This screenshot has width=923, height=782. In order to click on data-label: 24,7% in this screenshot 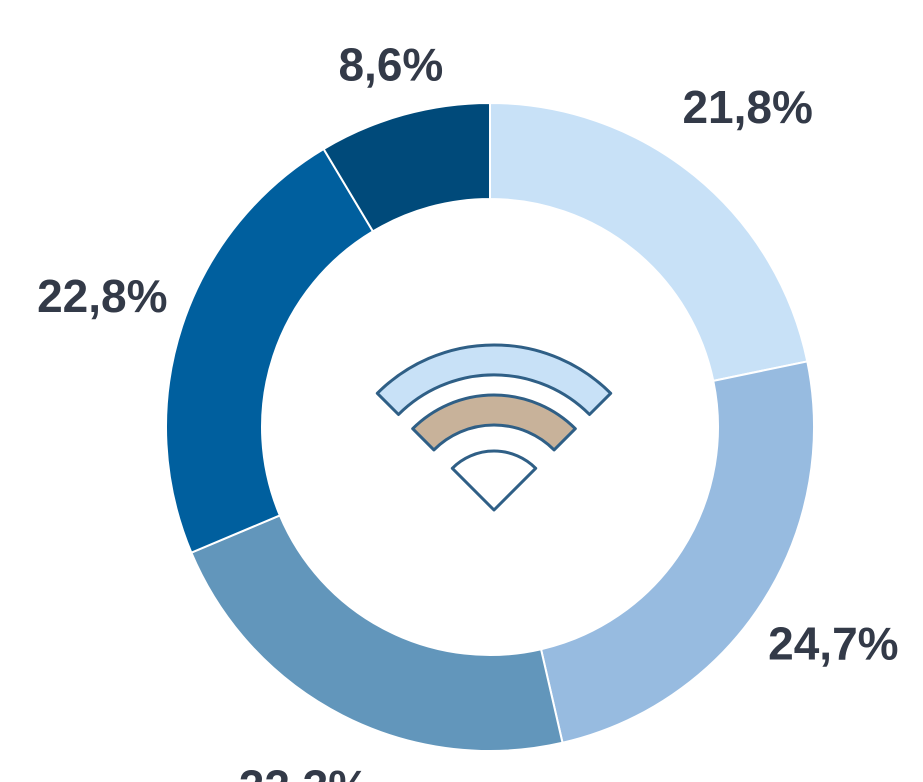, I will do `click(833, 644)`.